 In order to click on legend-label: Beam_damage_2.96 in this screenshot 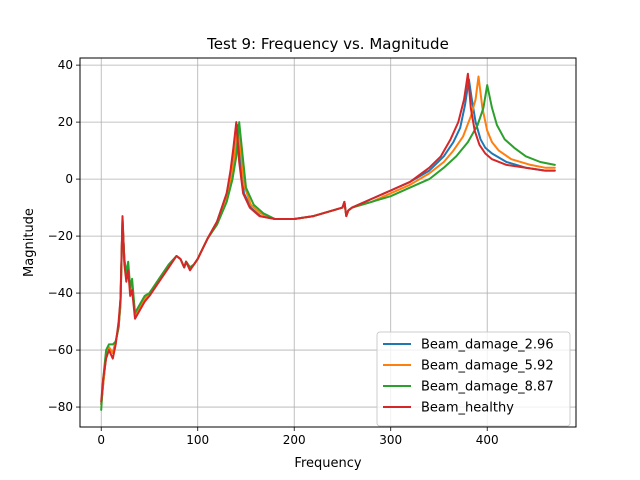, I will do `click(487, 345)`.